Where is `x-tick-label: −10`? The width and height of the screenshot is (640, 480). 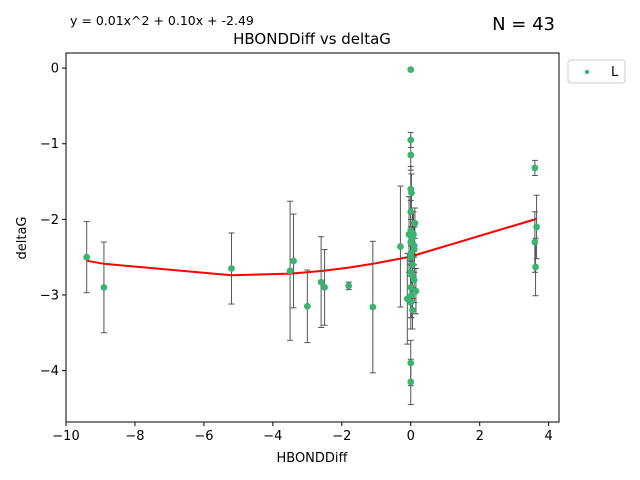
x-tick-label: −10 is located at coordinates (65, 436).